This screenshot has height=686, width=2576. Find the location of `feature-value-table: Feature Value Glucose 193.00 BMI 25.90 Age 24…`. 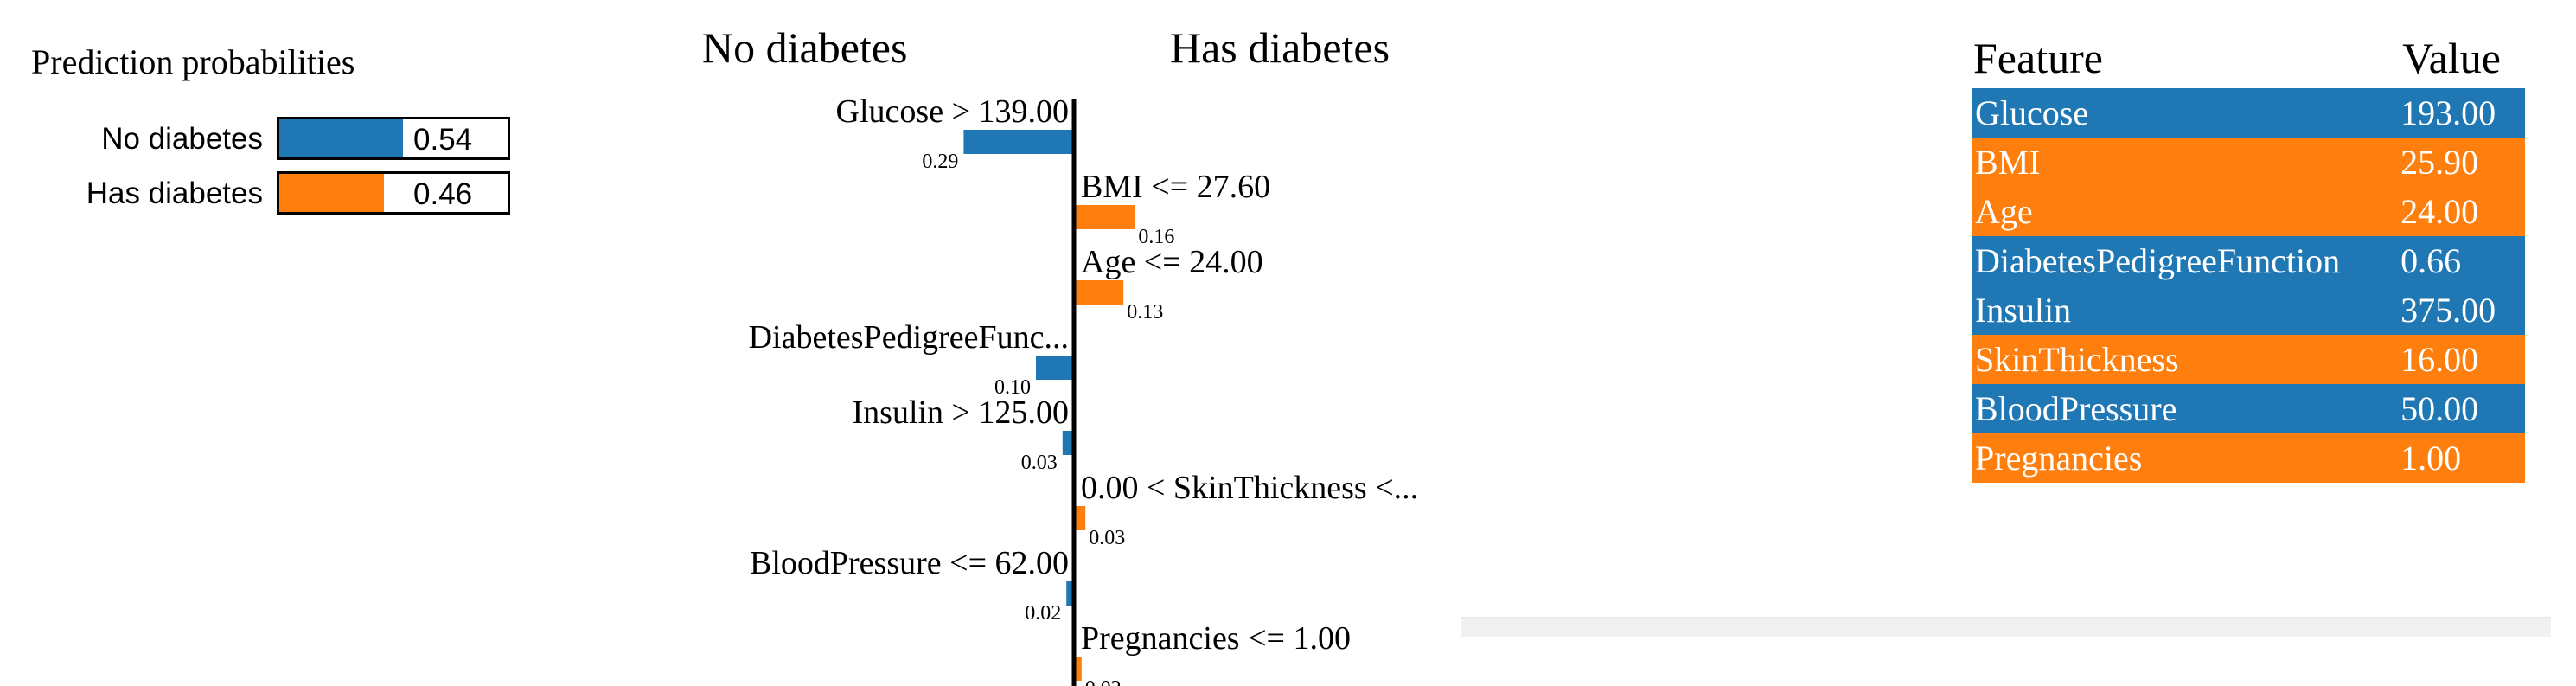

feature-value-table: Feature Value Glucose 193.00 BMI 25.90 Age 24… is located at coordinates (2248, 258).